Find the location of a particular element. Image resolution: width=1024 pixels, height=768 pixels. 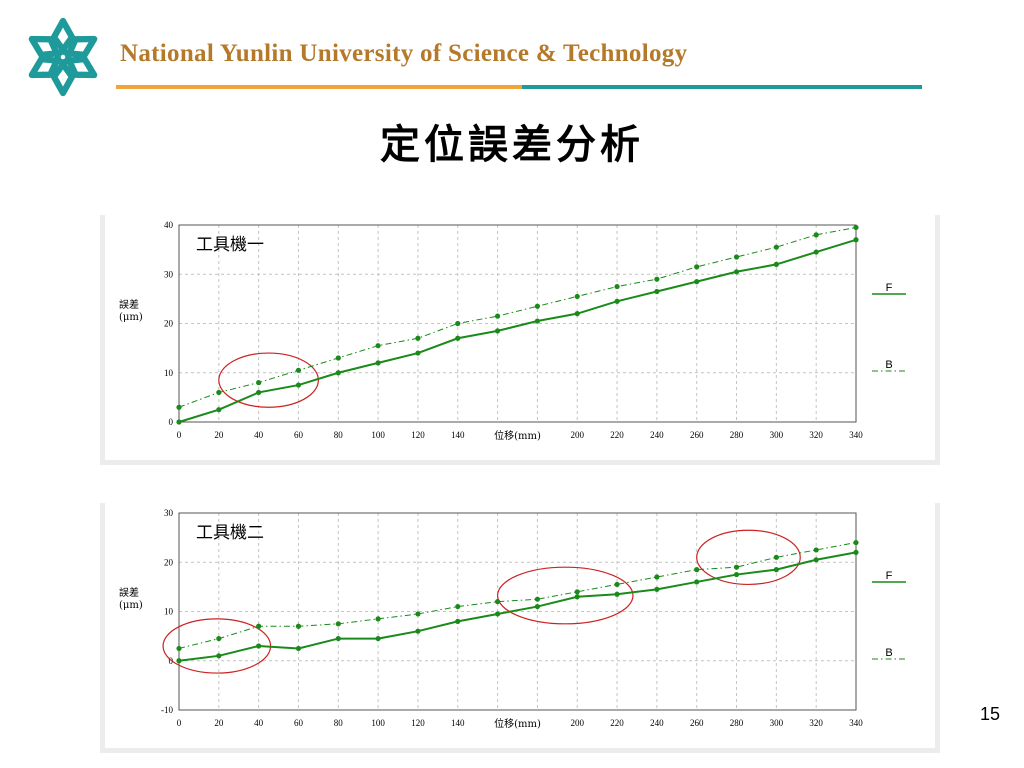

y-axis-label-line: 誤差 is located at coordinates (129, 592).